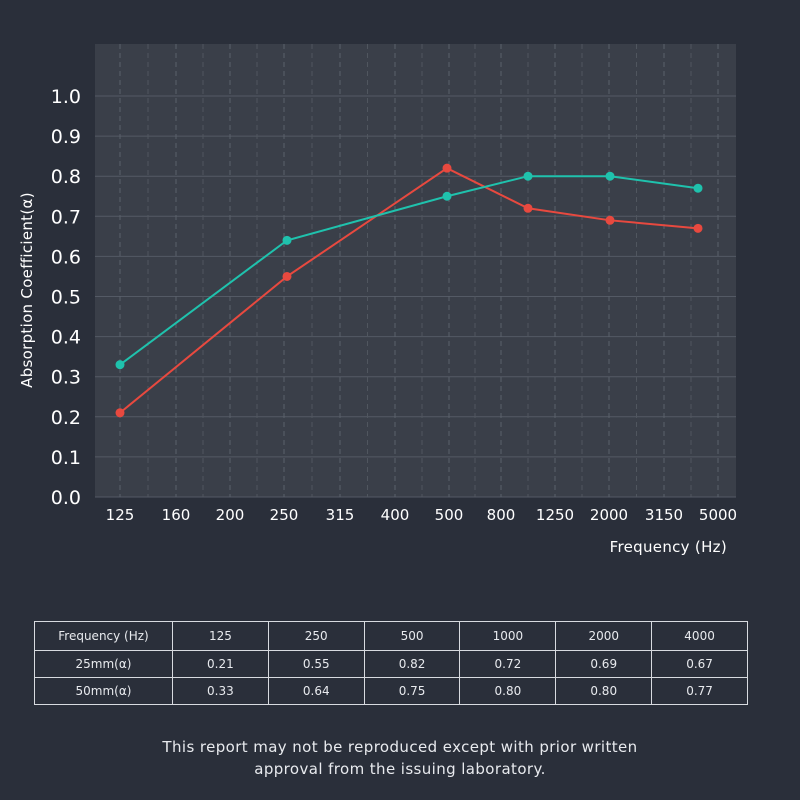 The image size is (800, 800). Describe the element at coordinates (103, 636) in the screenshot. I see `table-header-cell: Frequency (Hz)` at that location.